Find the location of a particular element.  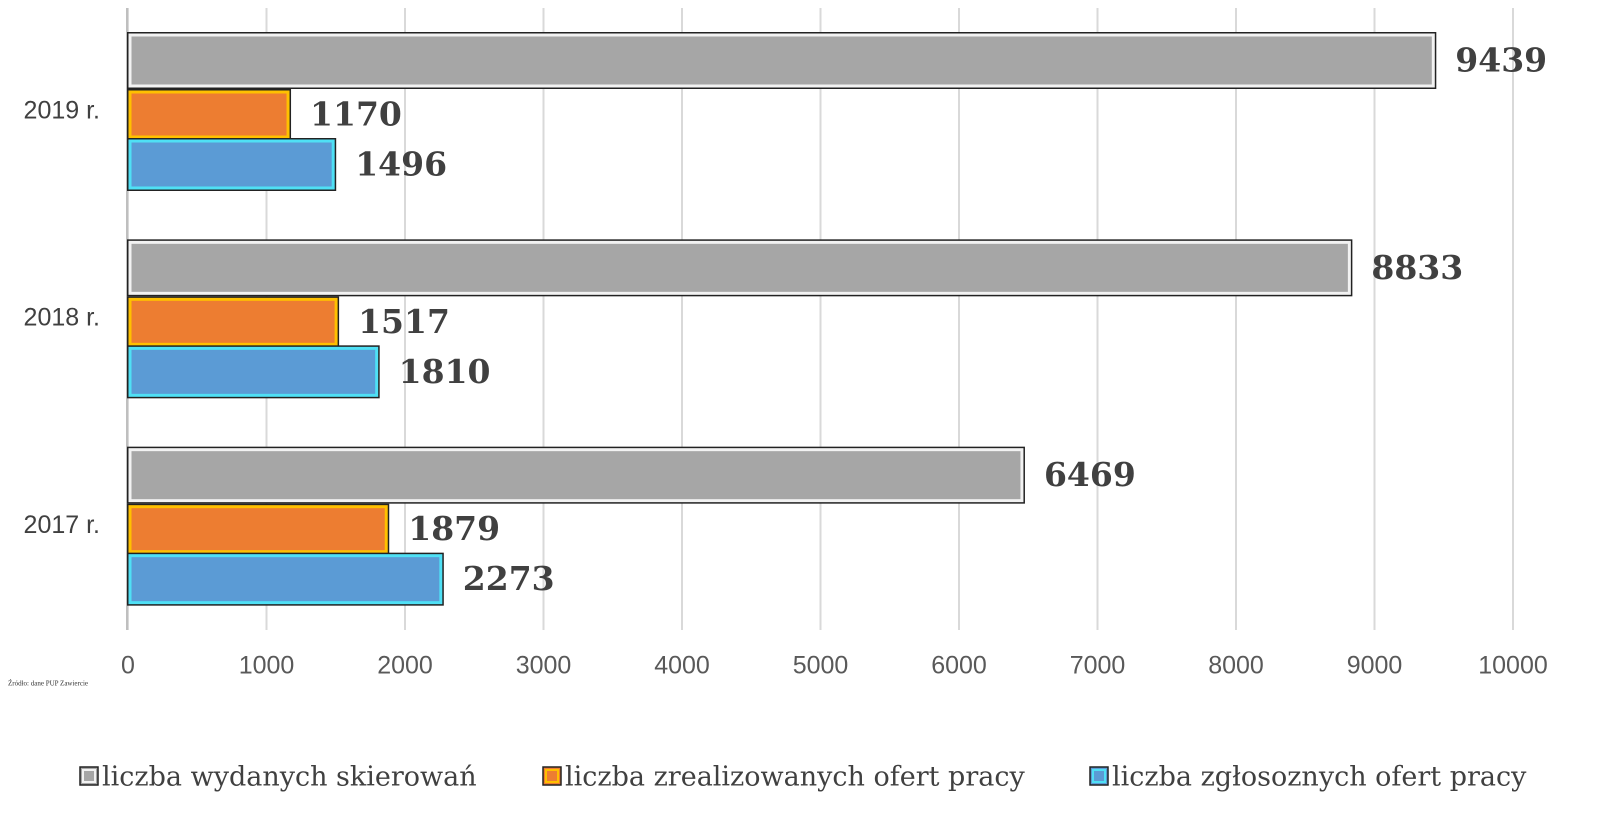

x-tick-label: 0 is located at coordinates (128, 666).